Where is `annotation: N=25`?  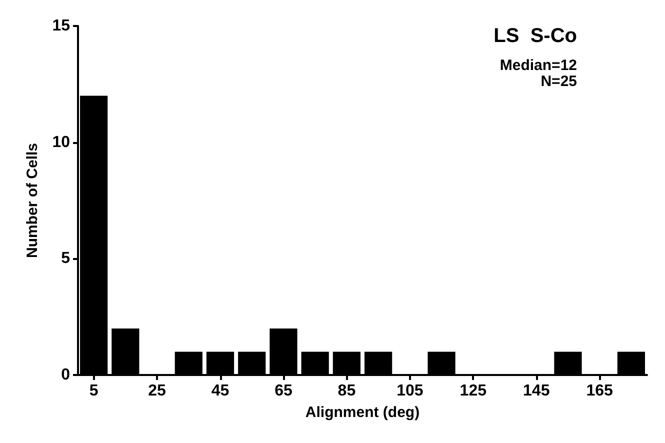
annotation: N=25 is located at coordinates (559, 81).